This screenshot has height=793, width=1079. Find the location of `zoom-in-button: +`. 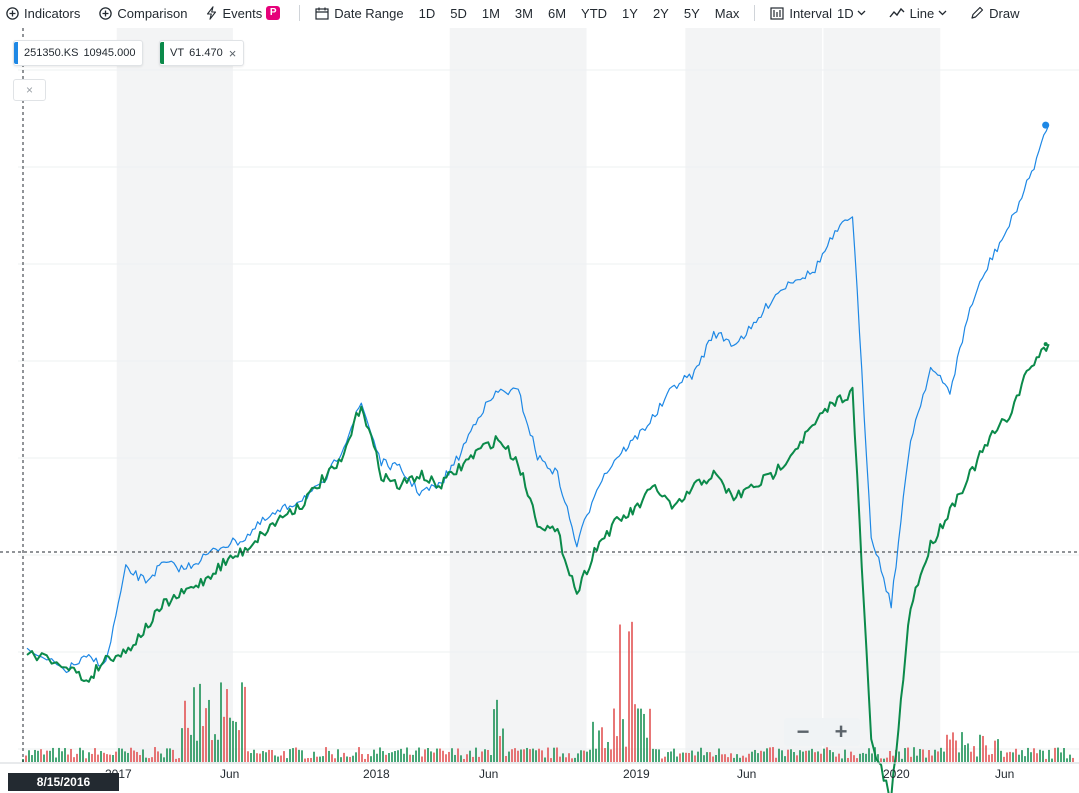

zoom-in-button: + is located at coordinates (841, 731).